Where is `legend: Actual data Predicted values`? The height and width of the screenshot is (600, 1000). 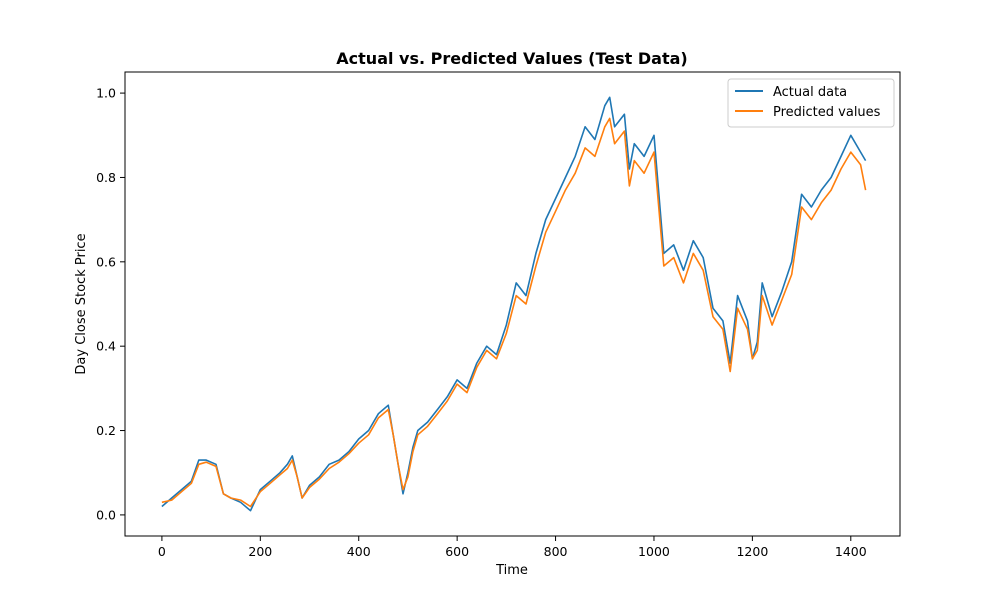 legend: Actual data Predicted values is located at coordinates (811, 103).